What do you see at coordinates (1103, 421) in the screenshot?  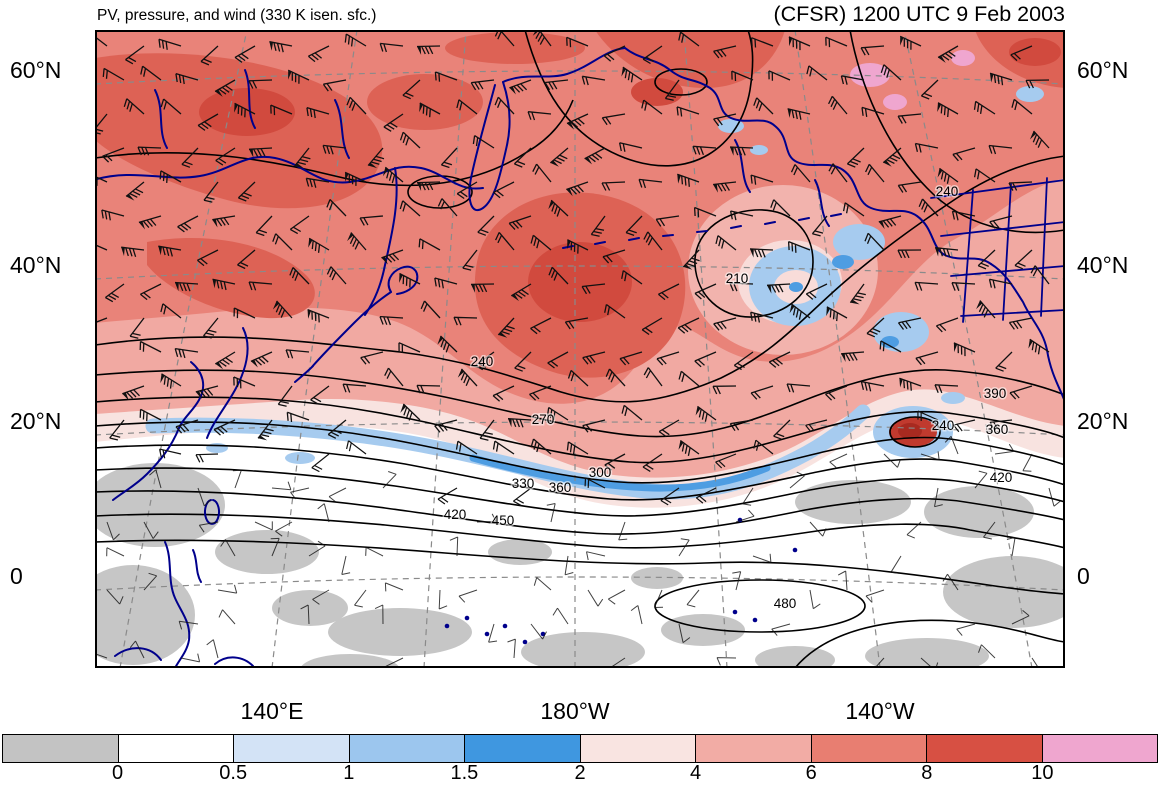 I see `lat-tick-label-right: 20°N` at bounding box center [1103, 421].